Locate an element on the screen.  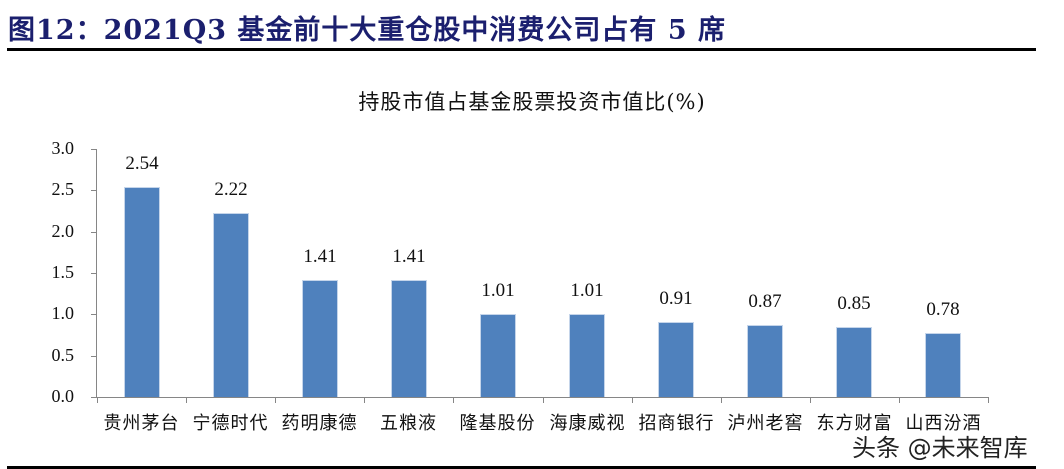
y-tick-label: 2.0 is located at coordinates (63, 231).